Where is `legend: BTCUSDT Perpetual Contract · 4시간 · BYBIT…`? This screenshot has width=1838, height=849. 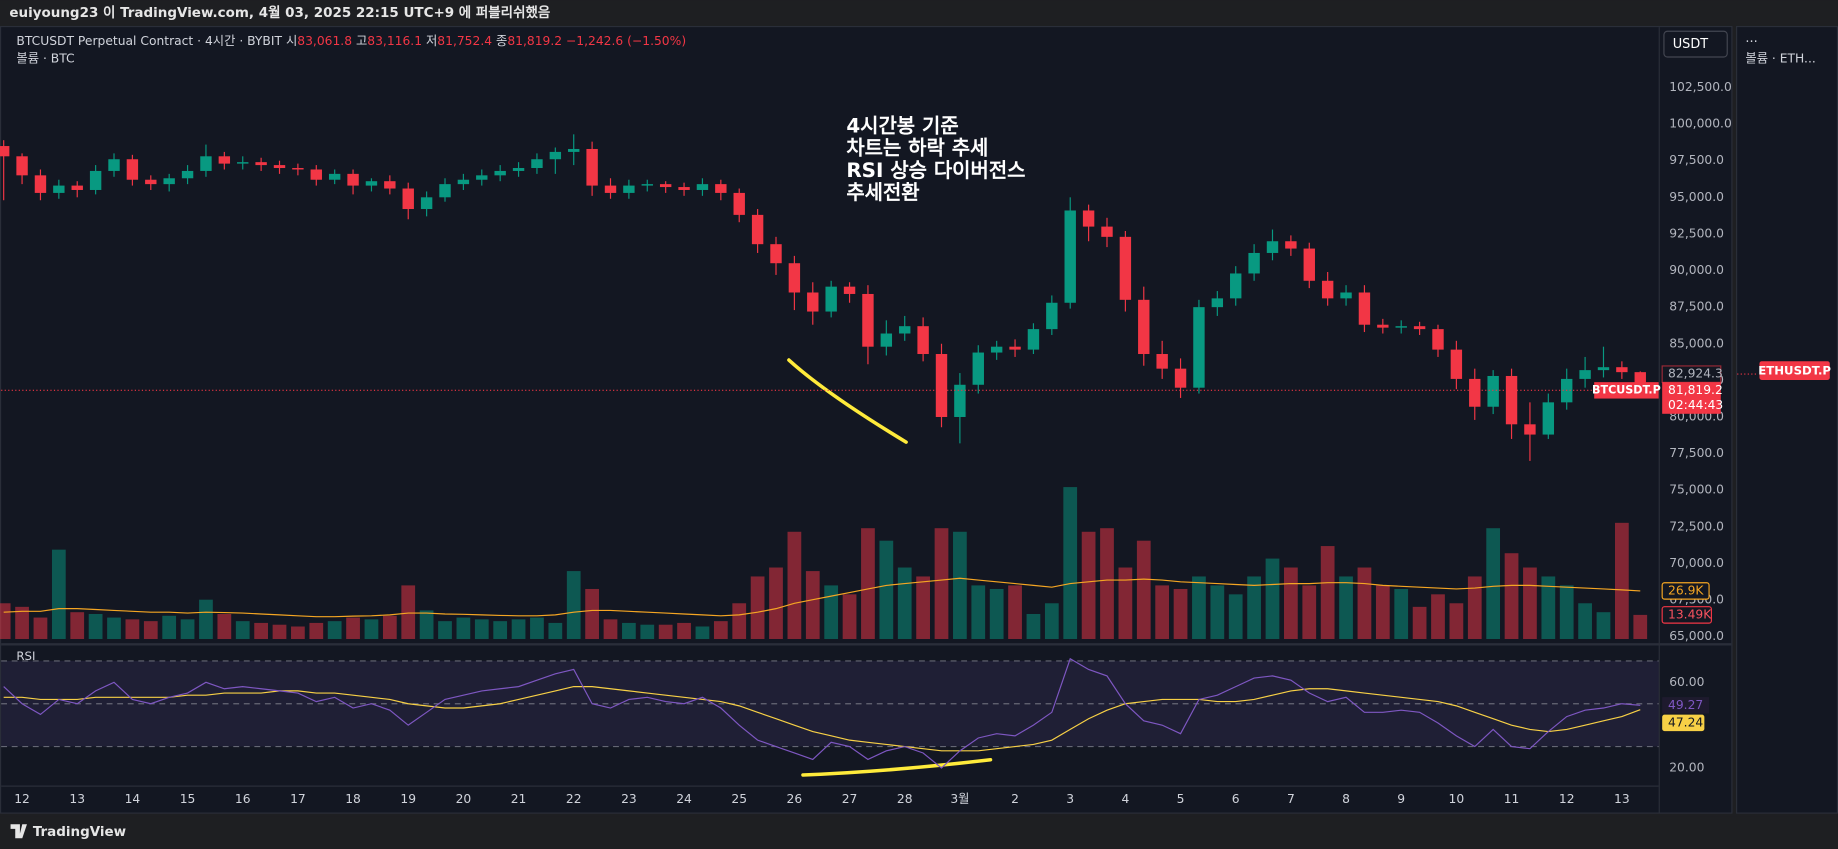
legend: BTCUSDT Perpetual Contract · 4시간 · BYBIT… is located at coordinates (351, 41).